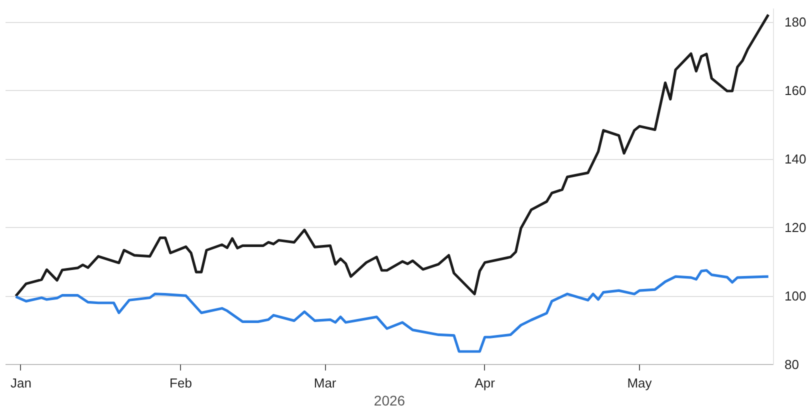 This screenshot has width=809, height=408. Describe the element at coordinates (325, 383) in the screenshot. I see `x-tick-label: Mar` at that location.